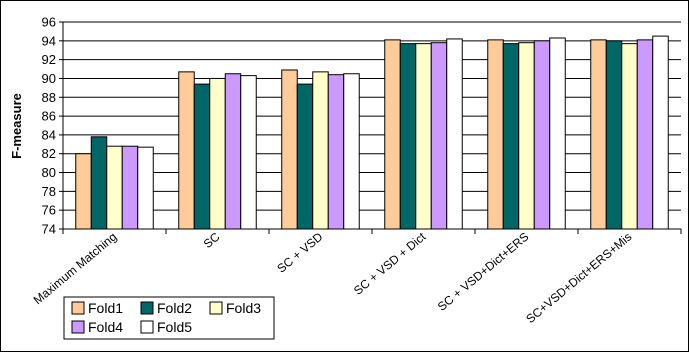 Image resolution: width=689 pixels, height=357 pixels. What do you see at coordinates (147, 327) in the screenshot?
I see `legend-swatch-fold5` at bounding box center [147, 327].